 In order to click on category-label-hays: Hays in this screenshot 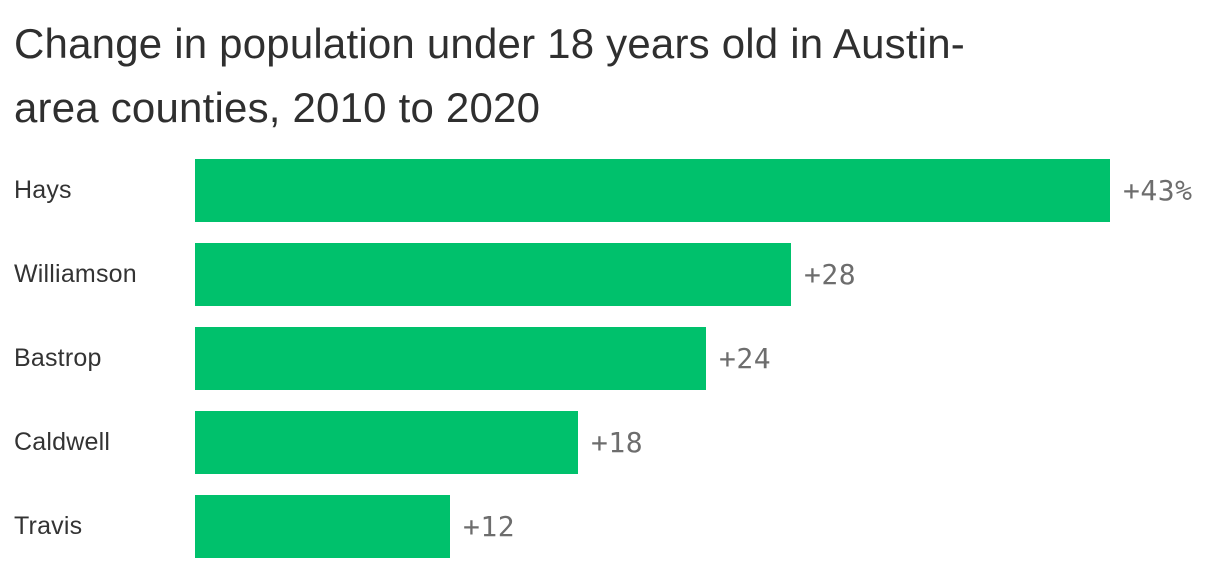, I will do `click(43, 190)`.